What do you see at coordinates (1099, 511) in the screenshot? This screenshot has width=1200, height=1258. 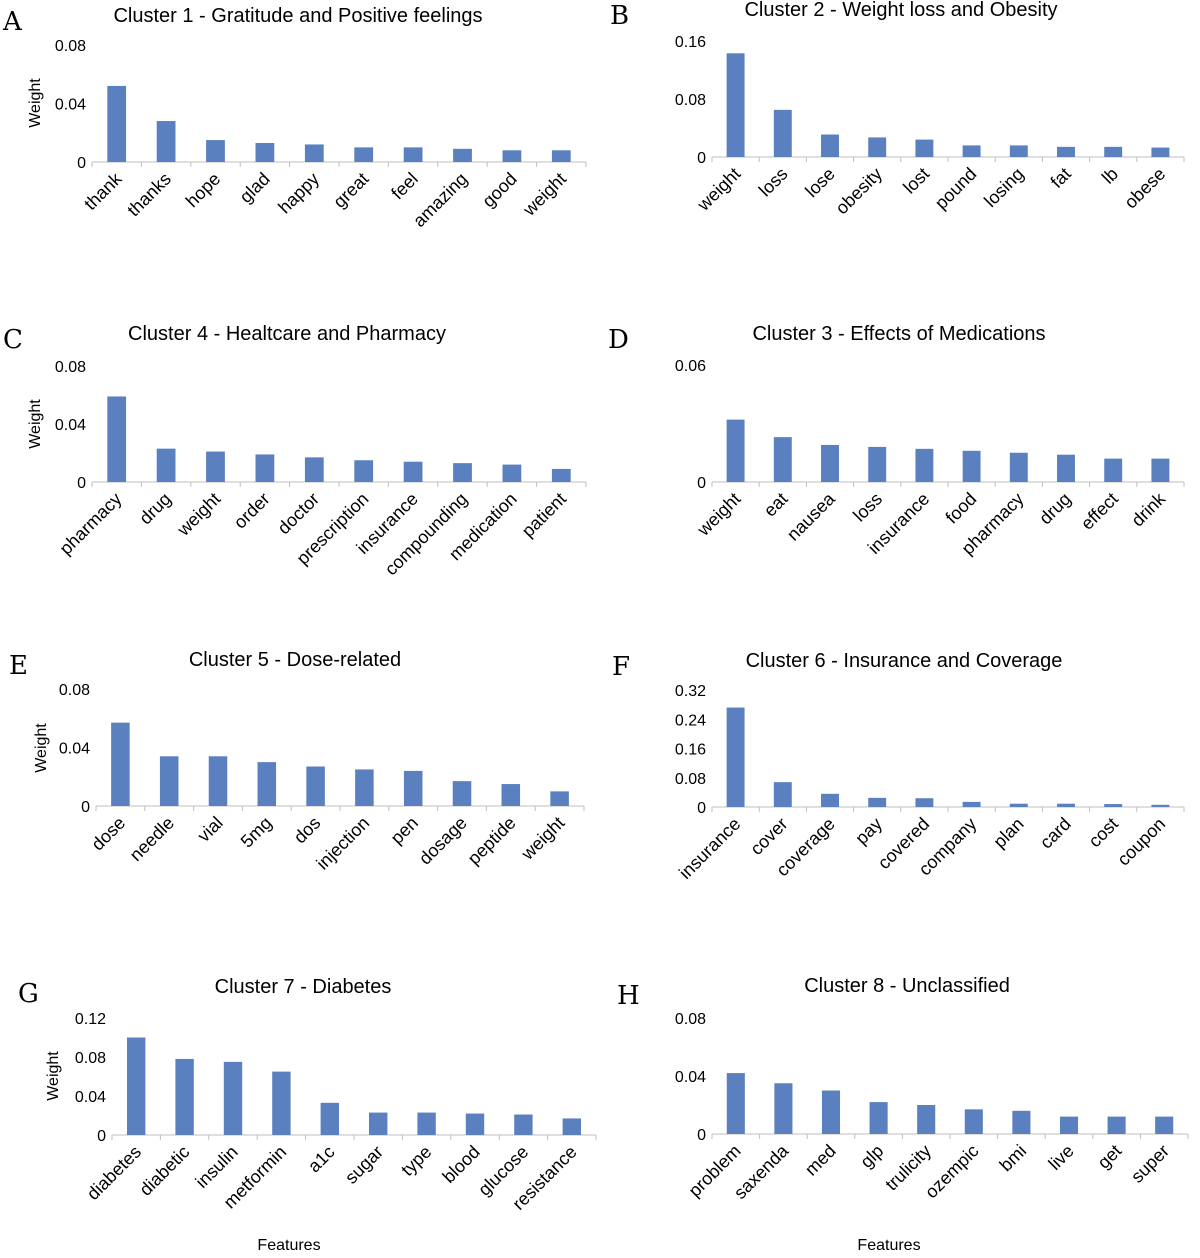 I see `x-tick-label: effect` at bounding box center [1099, 511].